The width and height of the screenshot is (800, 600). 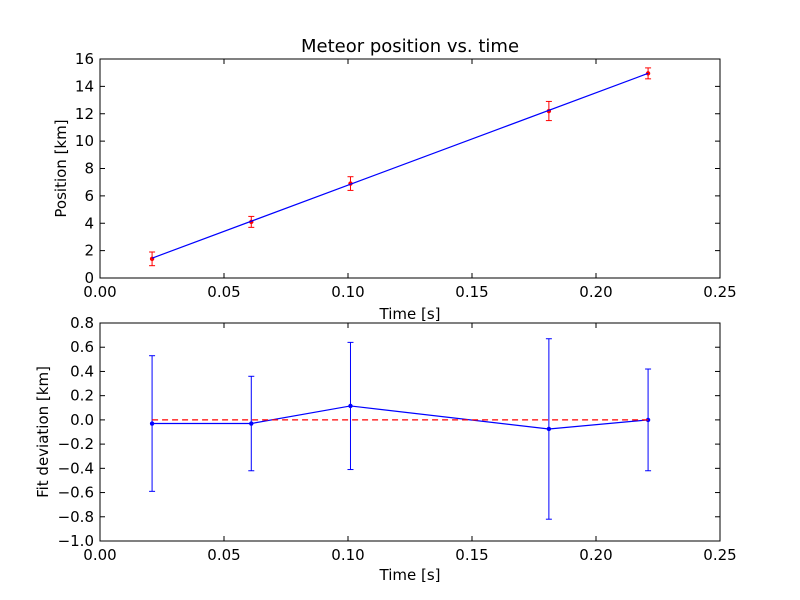 What do you see at coordinates (84, 86) in the screenshot?
I see `y-tick-label: 14` at bounding box center [84, 86].